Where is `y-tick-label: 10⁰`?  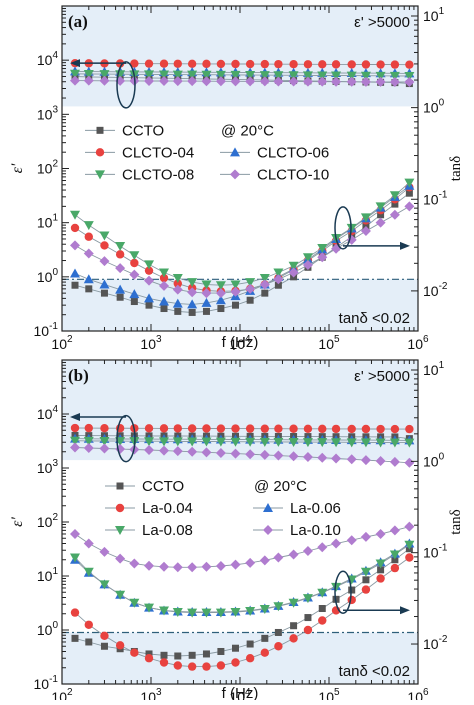
y-tick-label: 10⁰ is located at coordinates (48, 629).